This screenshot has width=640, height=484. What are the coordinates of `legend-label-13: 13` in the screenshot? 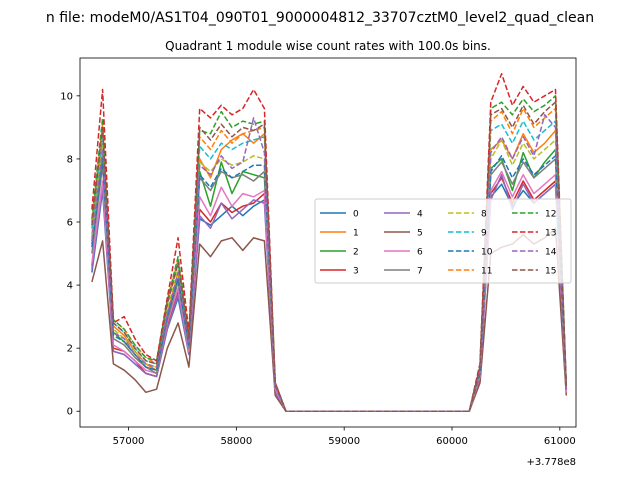 It's located at (550, 234).